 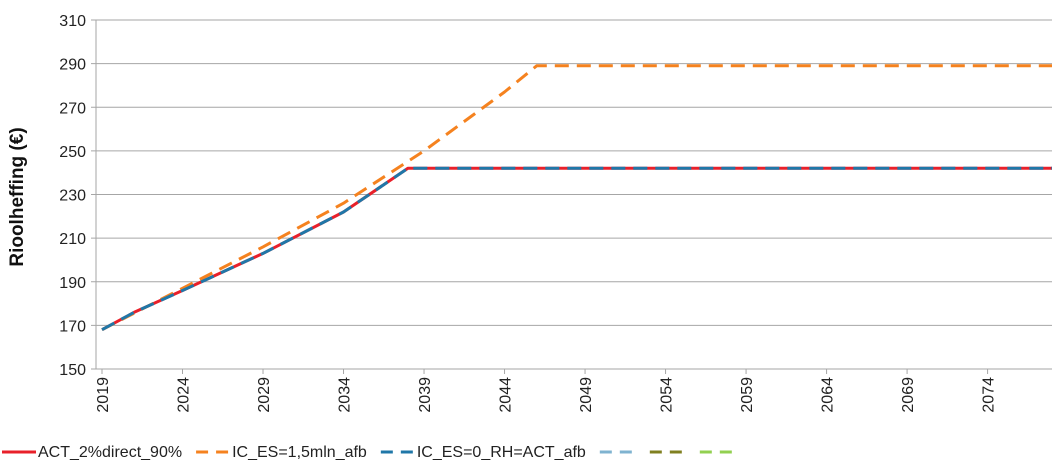 I want to click on y-tick-label: 310, so click(x=72, y=21).